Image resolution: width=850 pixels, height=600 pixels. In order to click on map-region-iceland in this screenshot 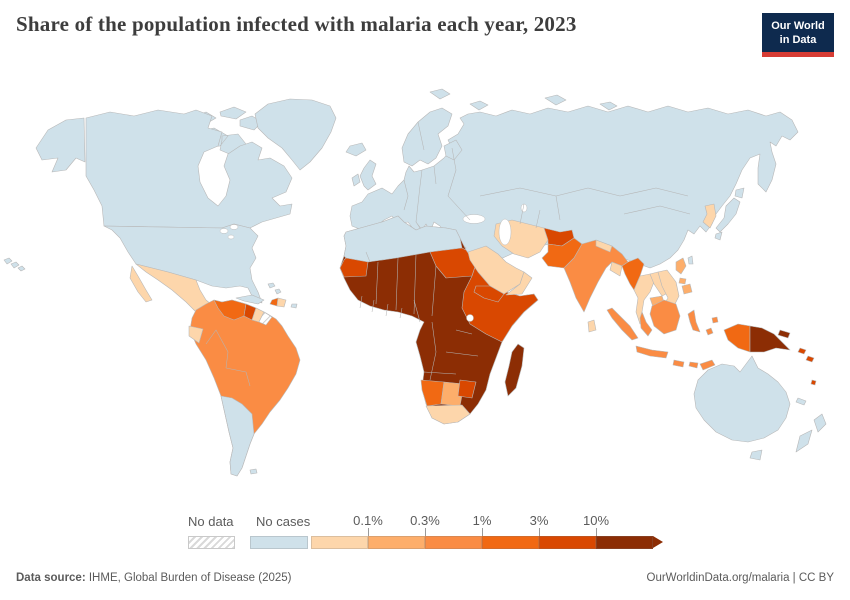, I will do `click(356, 149)`.